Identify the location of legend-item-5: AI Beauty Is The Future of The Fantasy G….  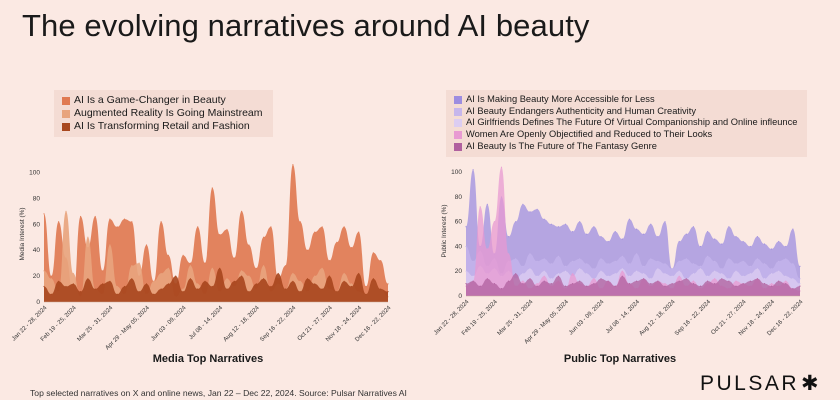
(625, 147).